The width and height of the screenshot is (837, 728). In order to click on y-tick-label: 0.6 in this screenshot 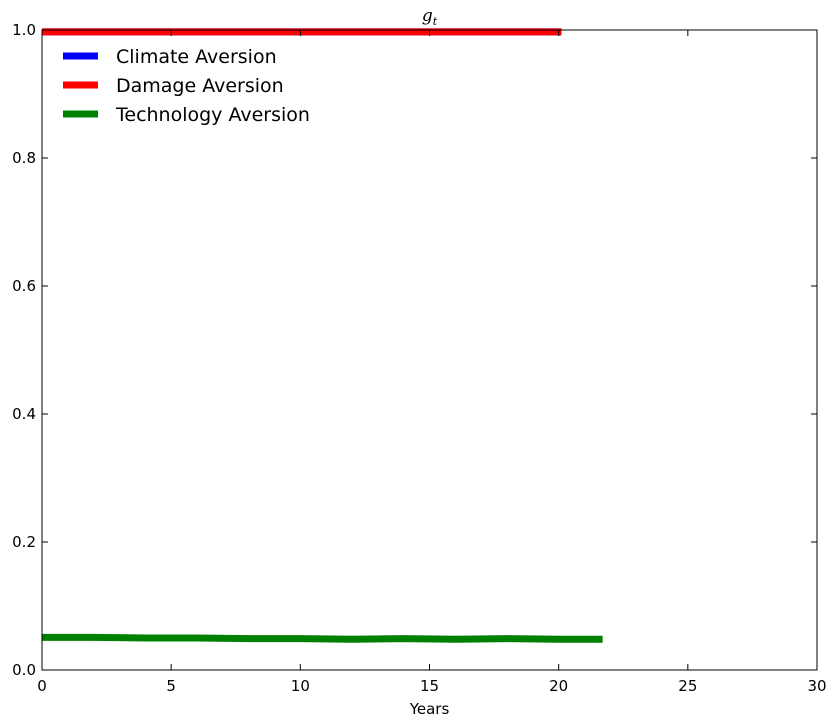, I will do `click(24, 286)`.